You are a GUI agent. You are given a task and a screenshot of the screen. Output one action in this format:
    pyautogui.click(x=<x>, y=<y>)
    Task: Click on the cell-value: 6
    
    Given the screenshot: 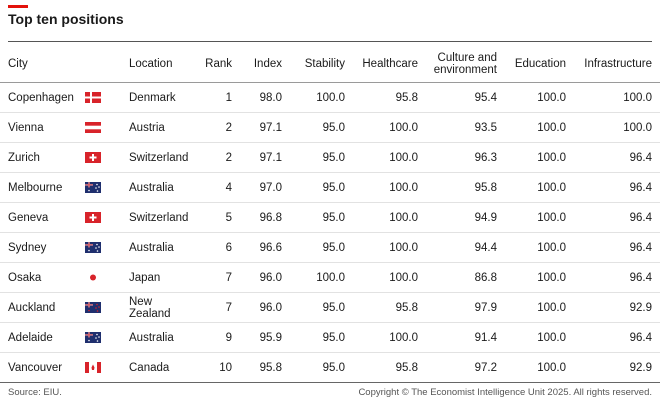 What is the action you would take?
    pyautogui.click(x=228, y=247)
    